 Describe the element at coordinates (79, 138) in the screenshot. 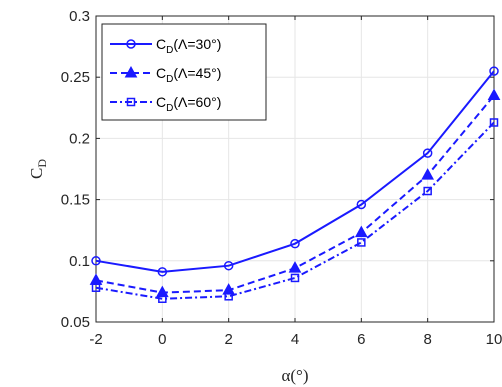

I see `y-tick-label: 0.2` at that location.